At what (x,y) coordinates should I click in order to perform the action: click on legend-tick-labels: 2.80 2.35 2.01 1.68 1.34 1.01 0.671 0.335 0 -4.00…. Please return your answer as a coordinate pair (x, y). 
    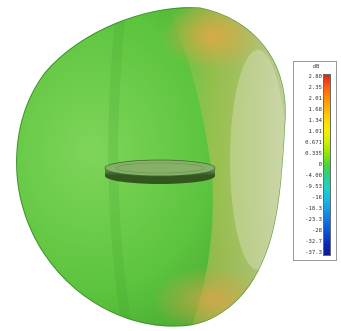
    Looking at the image, I should click on (309, 165).